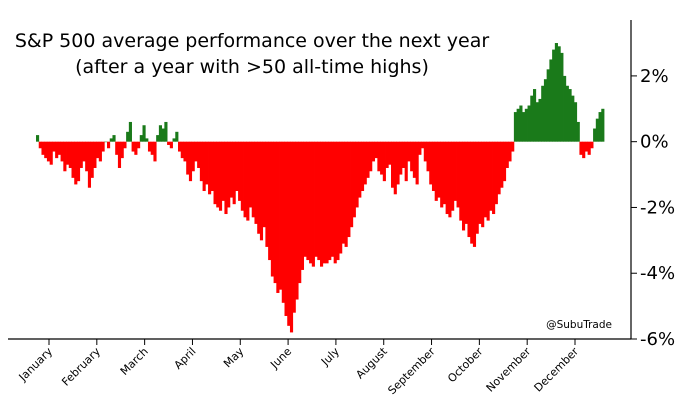 Image resolution: width=679 pixels, height=405 pixels. What do you see at coordinates (234, 358) in the screenshot?
I see `x-tick-label: May` at bounding box center [234, 358].